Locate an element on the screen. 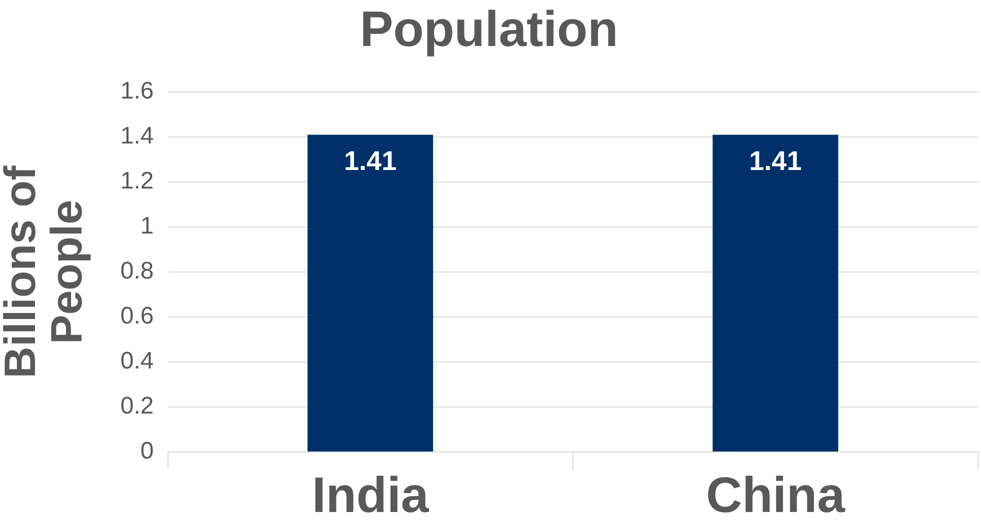 Image resolution: width=981 pixels, height=526 pixels. y-tick-label: 0 is located at coordinates (147, 451).